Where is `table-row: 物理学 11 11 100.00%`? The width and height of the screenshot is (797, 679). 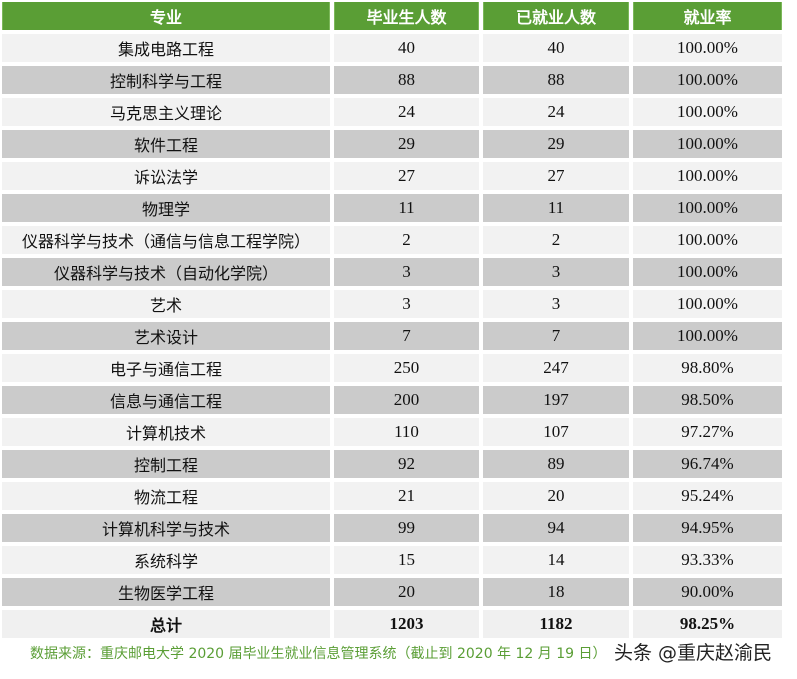
table-row: 物理学 11 11 100.00% is located at coordinates (395, 210).